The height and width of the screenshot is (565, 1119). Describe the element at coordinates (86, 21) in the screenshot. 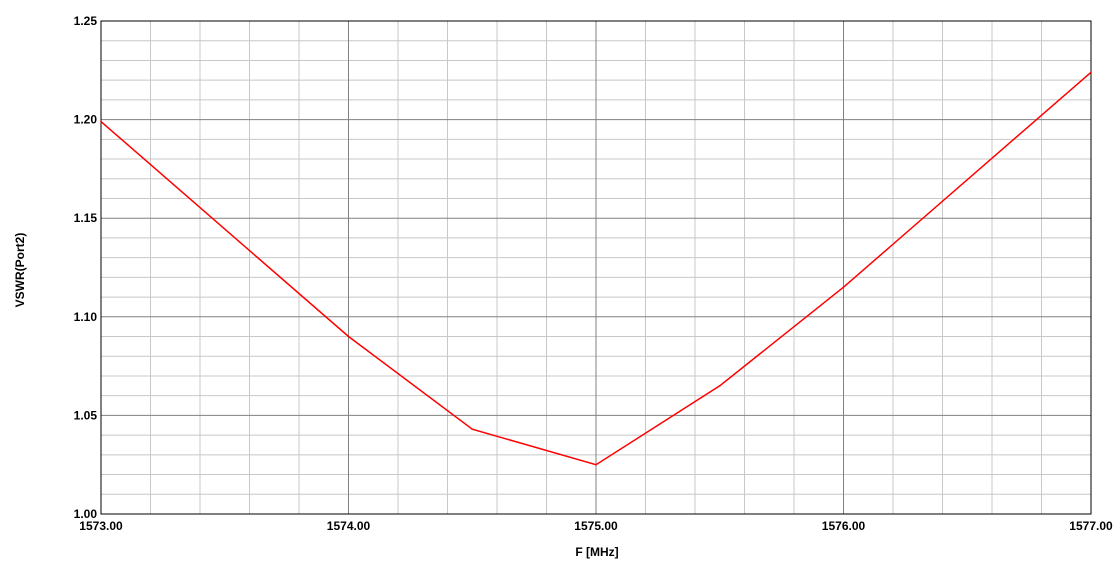

I see `y-tick-label: 1.25` at that location.